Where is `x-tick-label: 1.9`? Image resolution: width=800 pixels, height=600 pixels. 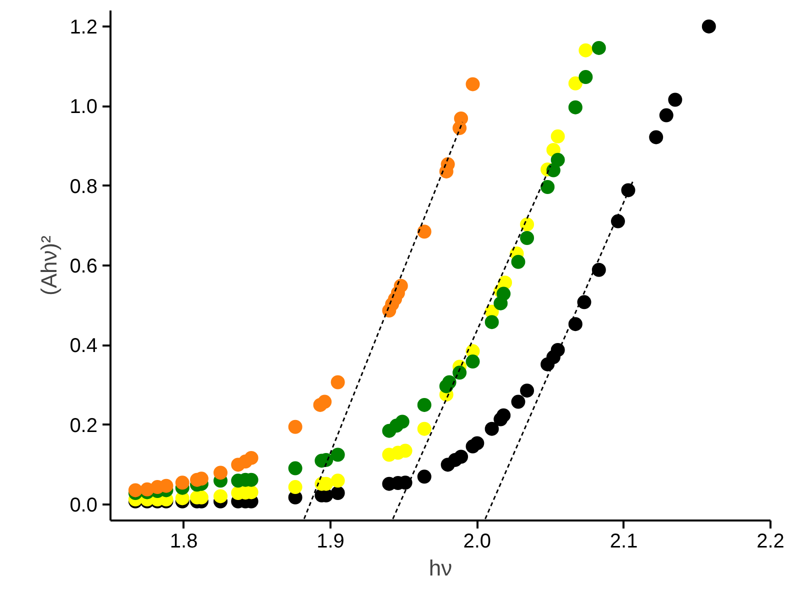
x-tick-label: 1.9 is located at coordinates (330, 541).